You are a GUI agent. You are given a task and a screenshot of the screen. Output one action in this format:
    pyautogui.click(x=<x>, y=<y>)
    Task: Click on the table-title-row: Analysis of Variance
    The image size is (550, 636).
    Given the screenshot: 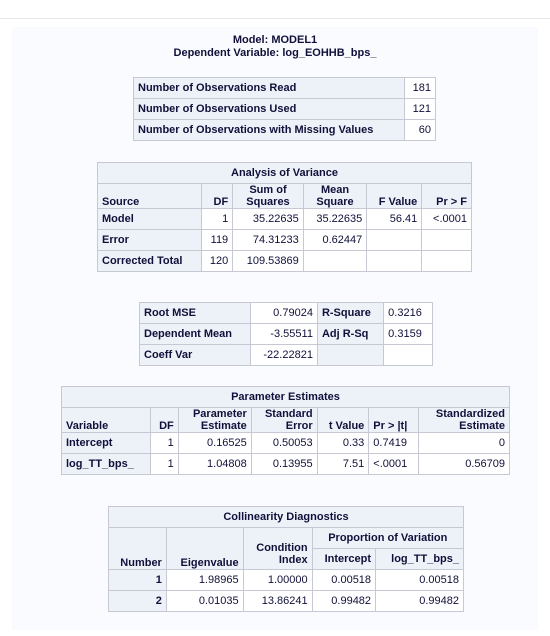 What is the action you would take?
    pyautogui.click(x=284, y=173)
    